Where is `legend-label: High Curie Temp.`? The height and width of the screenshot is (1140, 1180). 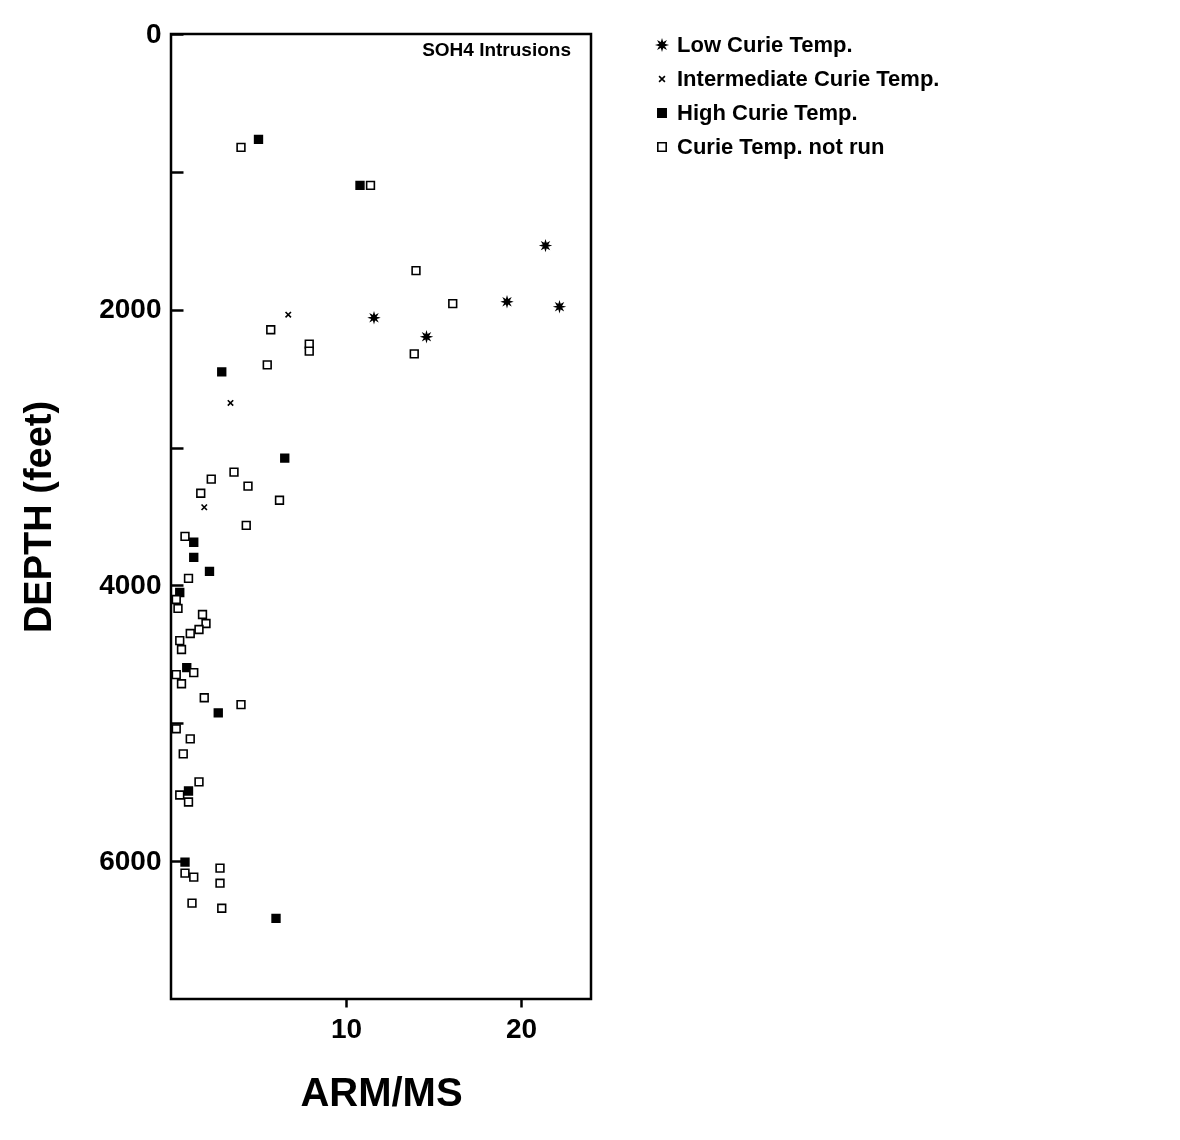
legend-label: High Curie Temp. is located at coordinates (767, 112).